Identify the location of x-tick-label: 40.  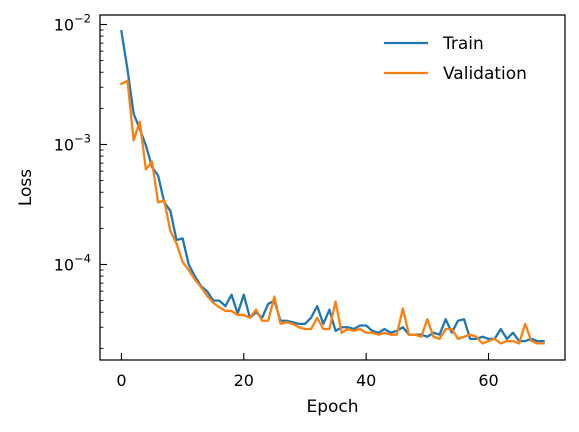
(366, 380).